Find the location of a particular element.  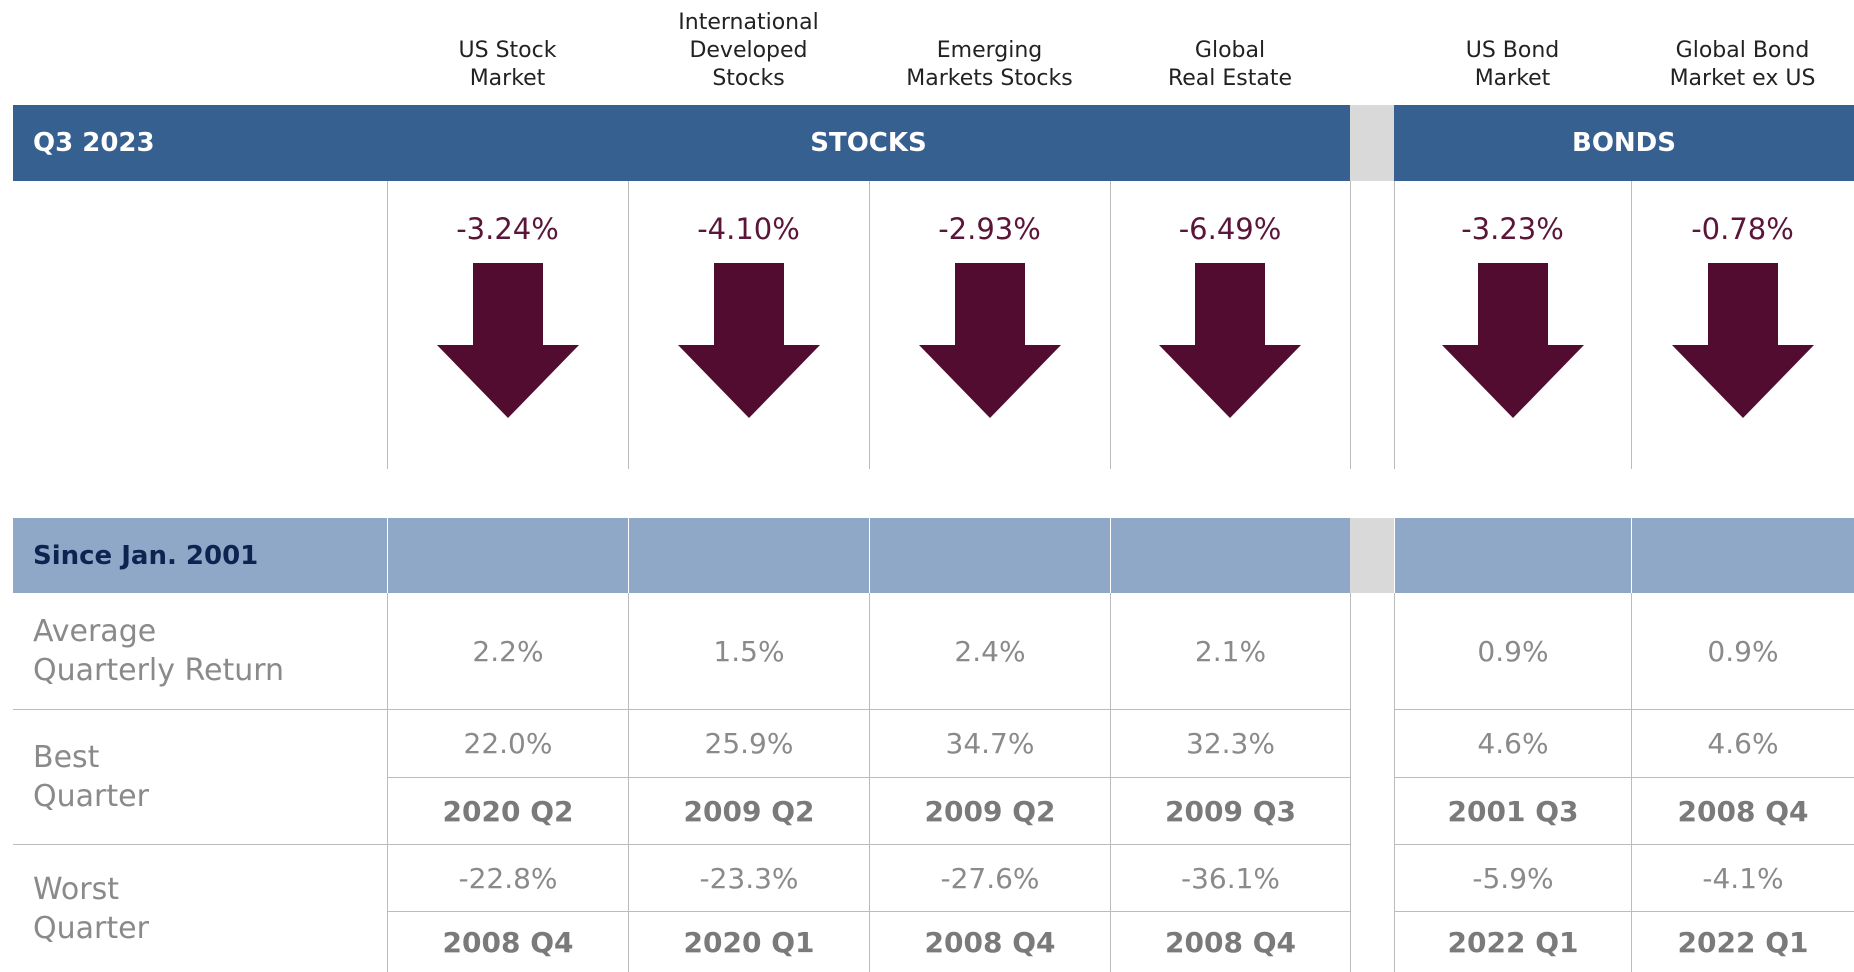

text-line: Average is located at coordinates (95, 631).